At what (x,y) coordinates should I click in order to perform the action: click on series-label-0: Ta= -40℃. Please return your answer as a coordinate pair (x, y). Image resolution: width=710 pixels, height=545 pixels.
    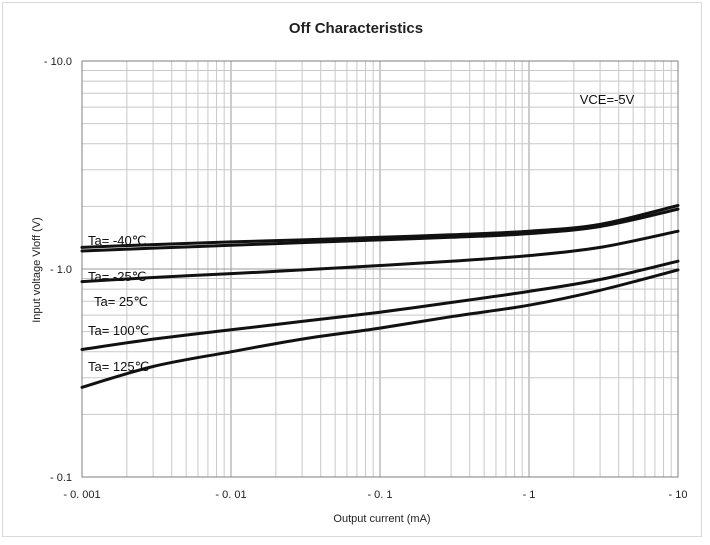
    Looking at the image, I should click on (117, 240).